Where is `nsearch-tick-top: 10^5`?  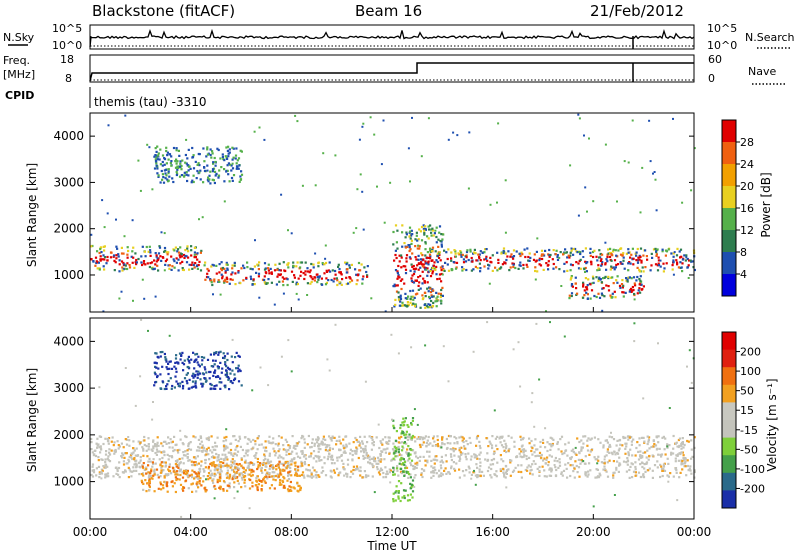 nsearch-tick-top: 10^5 is located at coordinates (722, 28).